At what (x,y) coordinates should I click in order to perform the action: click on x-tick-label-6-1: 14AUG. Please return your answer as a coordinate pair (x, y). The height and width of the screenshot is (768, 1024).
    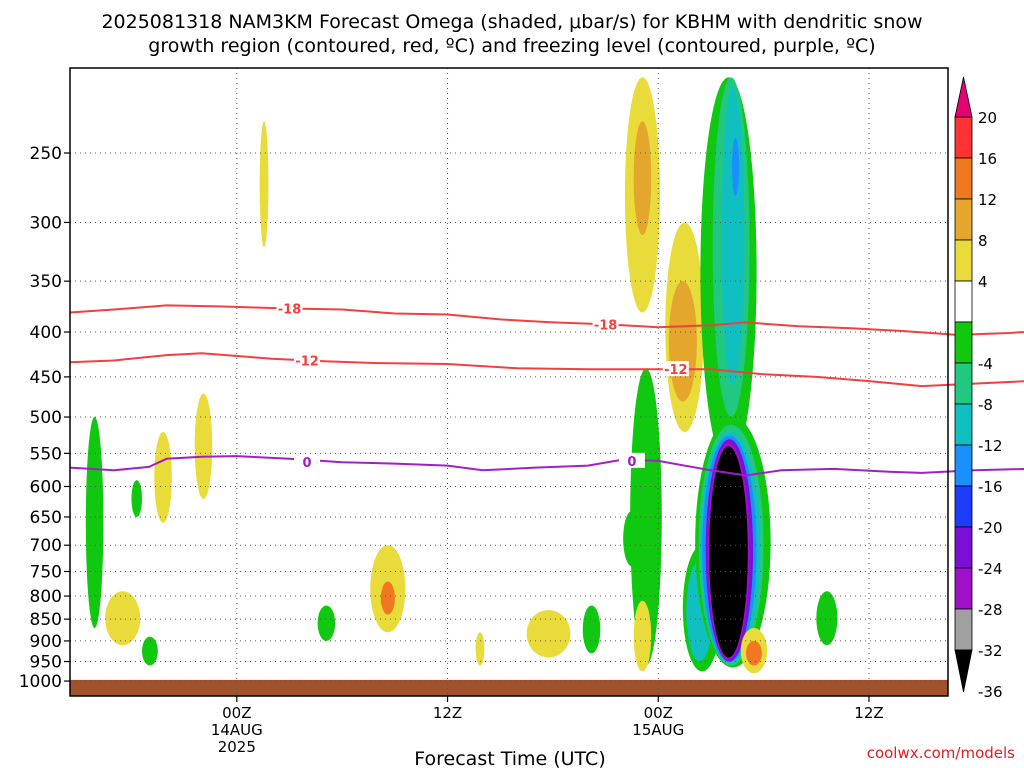
    Looking at the image, I should click on (237, 730).